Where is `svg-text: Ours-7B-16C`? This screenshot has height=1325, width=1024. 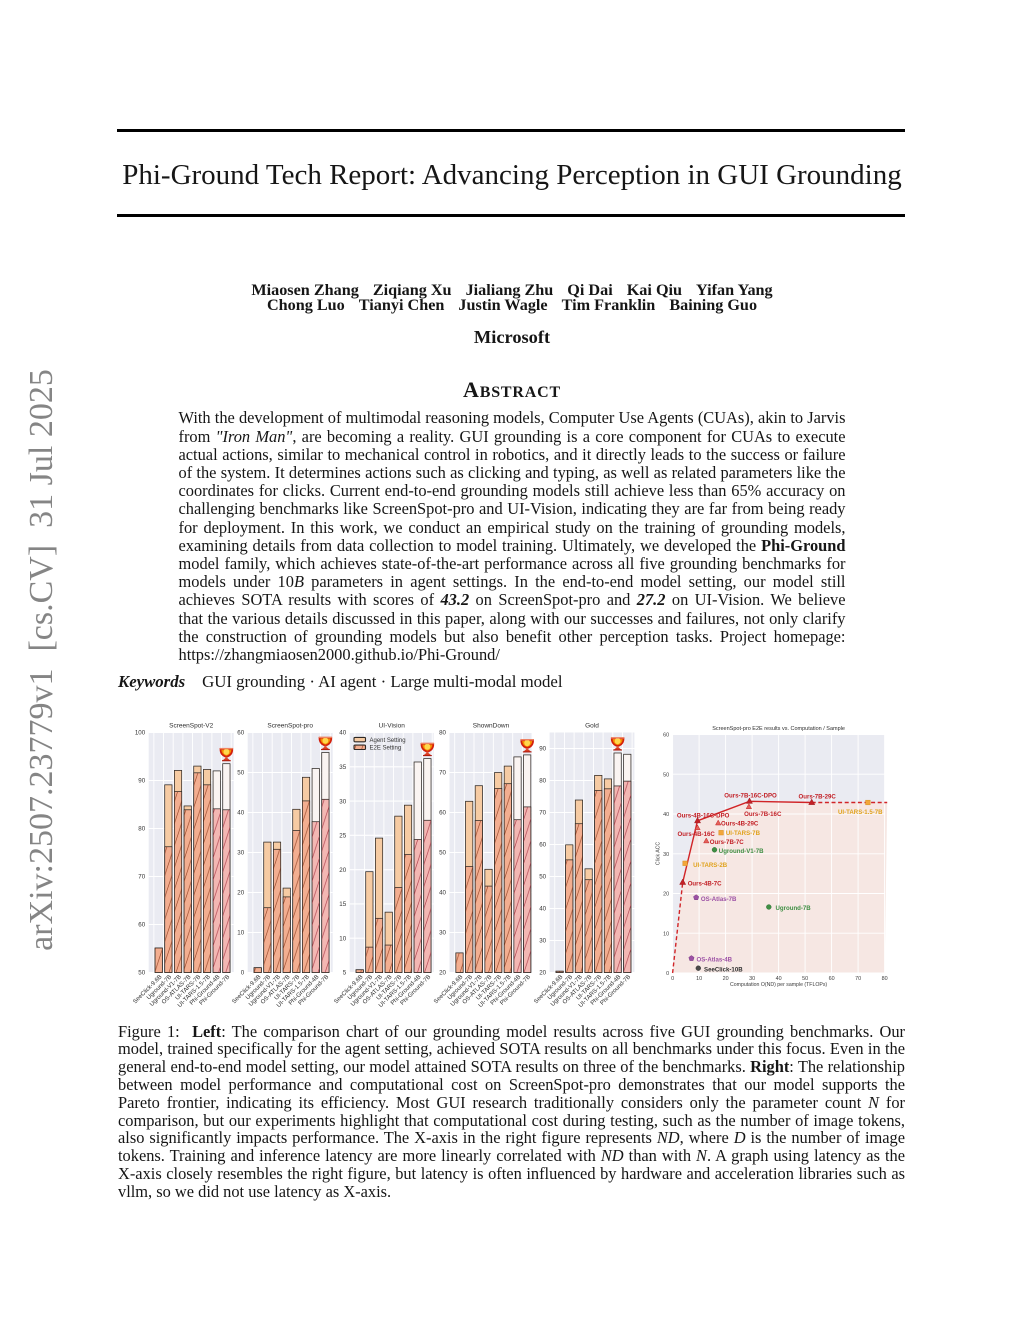
svg-text: Ours-7B-16C is located at coordinates (763, 814).